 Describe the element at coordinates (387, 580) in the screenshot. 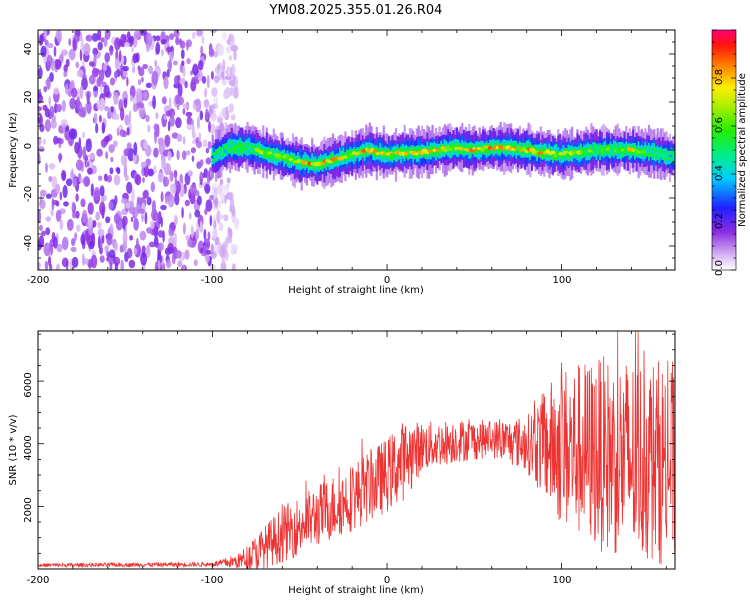

I see `bottom-xtick-label: 0` at that location.